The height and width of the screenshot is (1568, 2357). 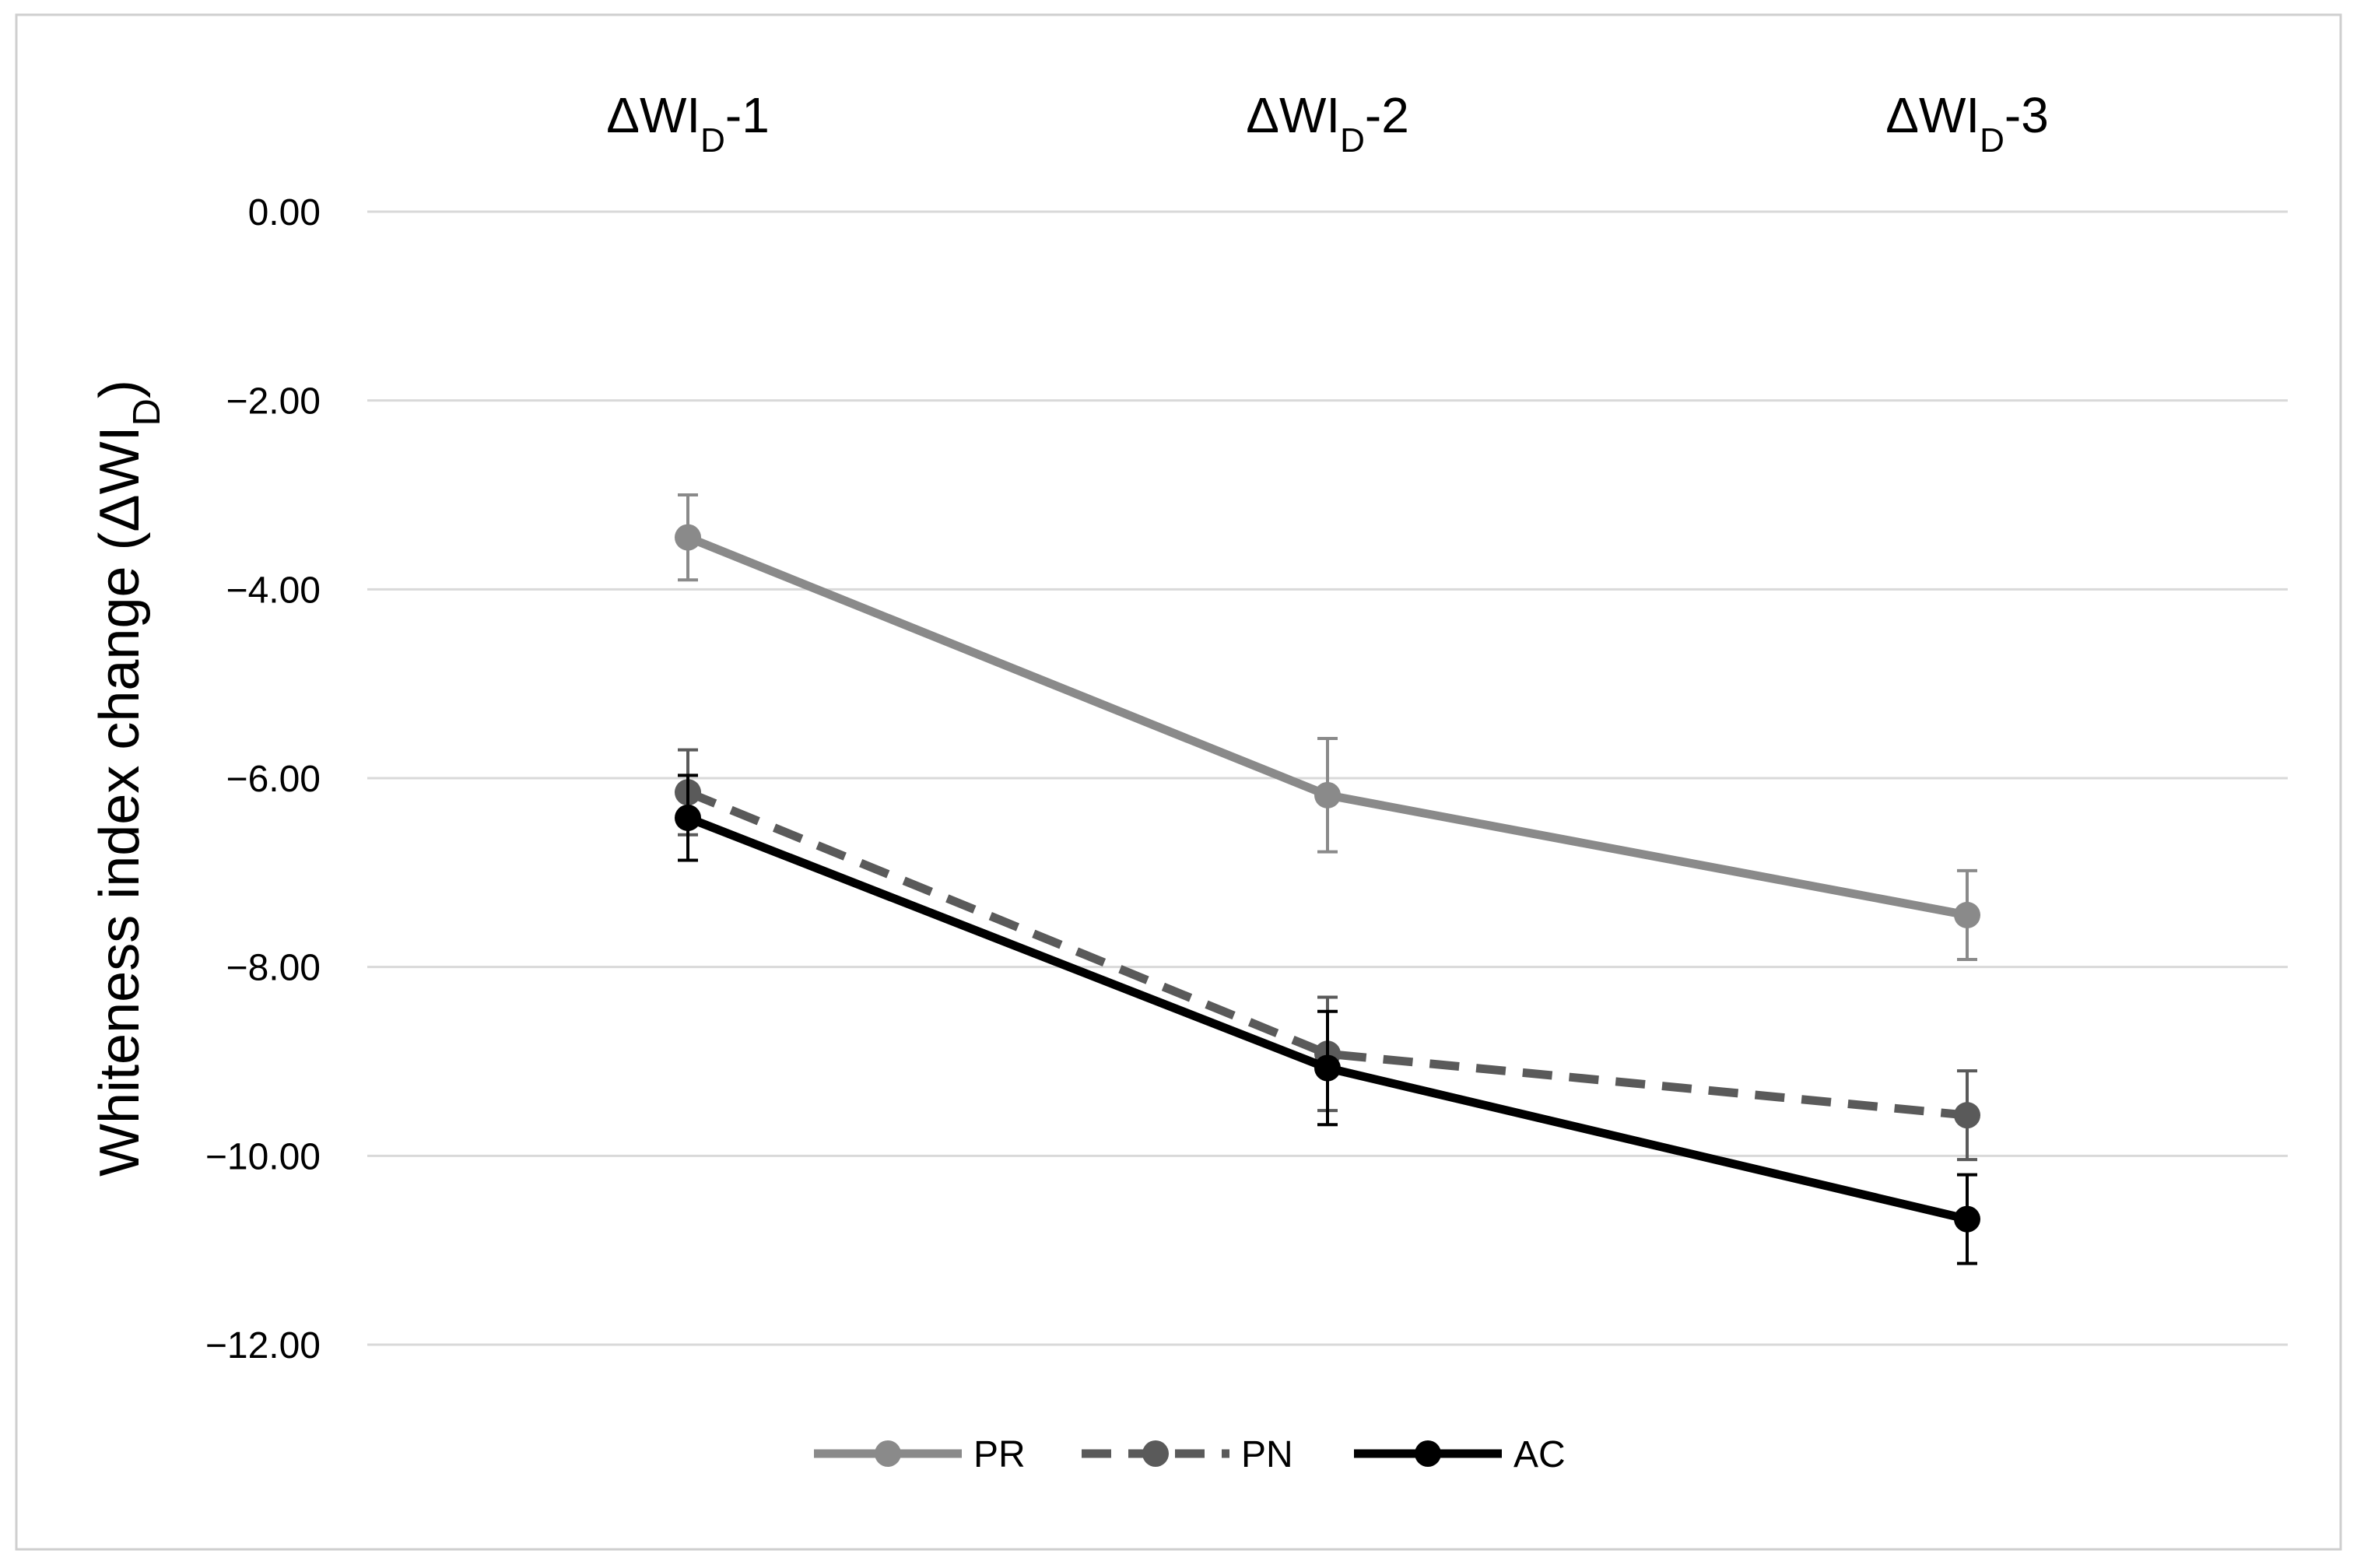 I want to click on legend-item-pn: PN, so click(x=1188, y=1454).